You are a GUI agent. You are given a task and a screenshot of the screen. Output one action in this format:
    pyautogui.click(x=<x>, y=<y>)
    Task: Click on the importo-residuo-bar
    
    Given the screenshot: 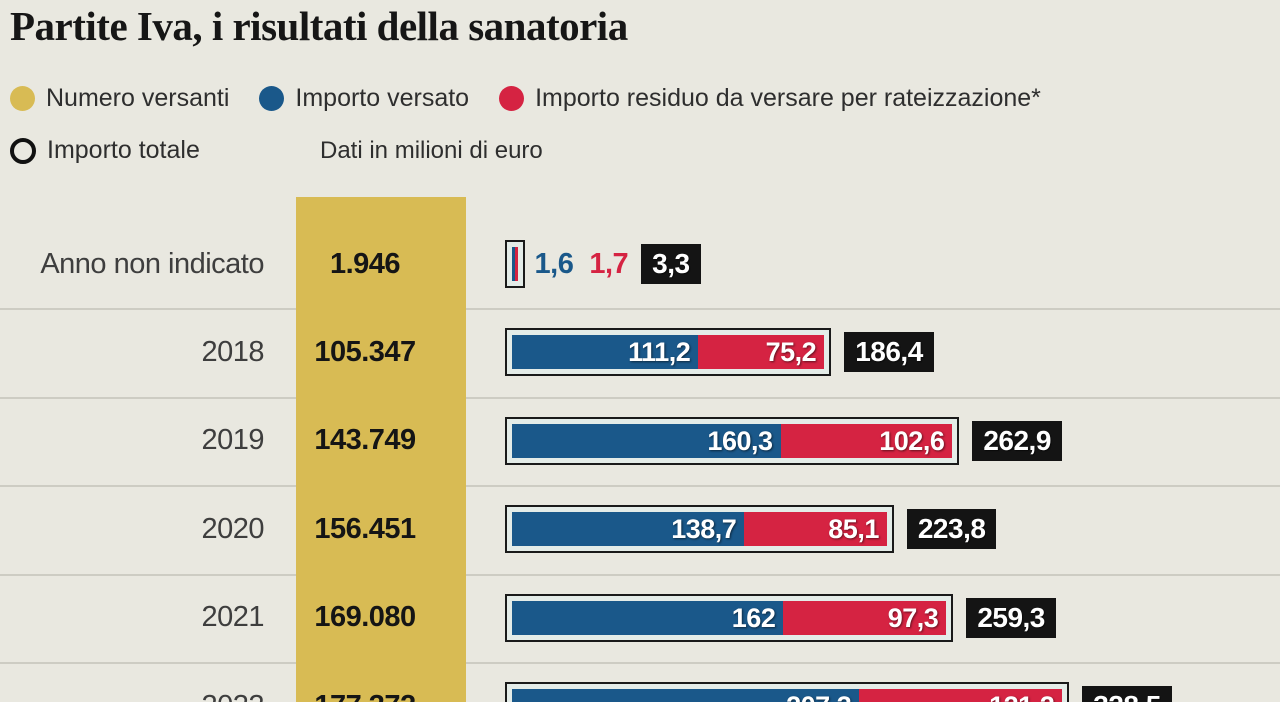 What is the action you would take?
    pyautogui.click(x=516, y=264)
    